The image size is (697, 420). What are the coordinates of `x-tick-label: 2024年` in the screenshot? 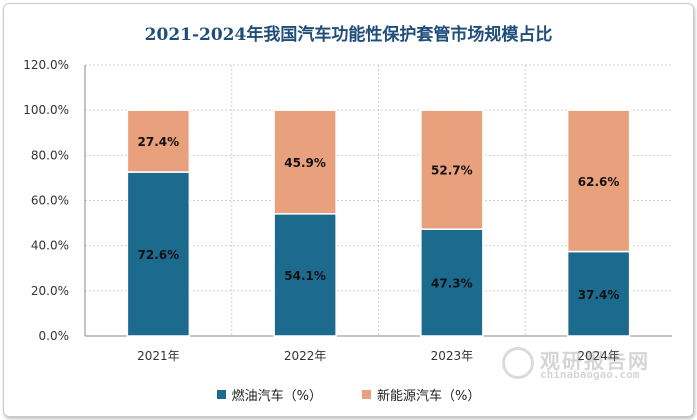 It's located at (598, 356).